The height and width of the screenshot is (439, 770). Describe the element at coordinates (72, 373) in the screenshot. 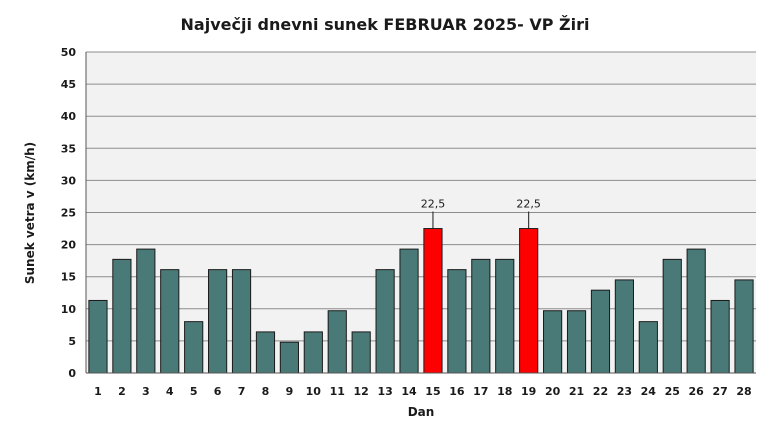

I see `y-tick-label: 0` at that location.